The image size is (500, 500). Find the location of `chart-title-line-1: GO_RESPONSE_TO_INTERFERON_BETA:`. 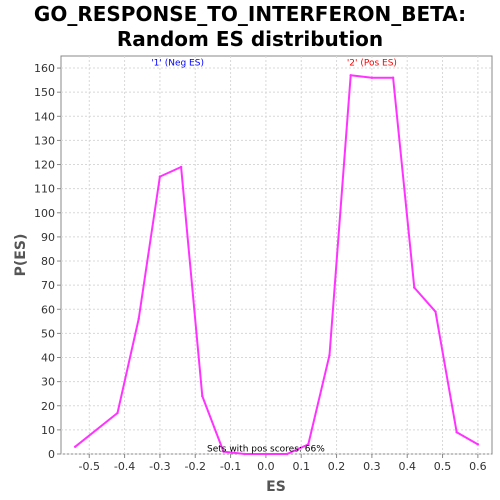

chart-title-line-1: GO_RESPONSE_TO_INTERFERON_BETA: is located at coordinates (250, 14).